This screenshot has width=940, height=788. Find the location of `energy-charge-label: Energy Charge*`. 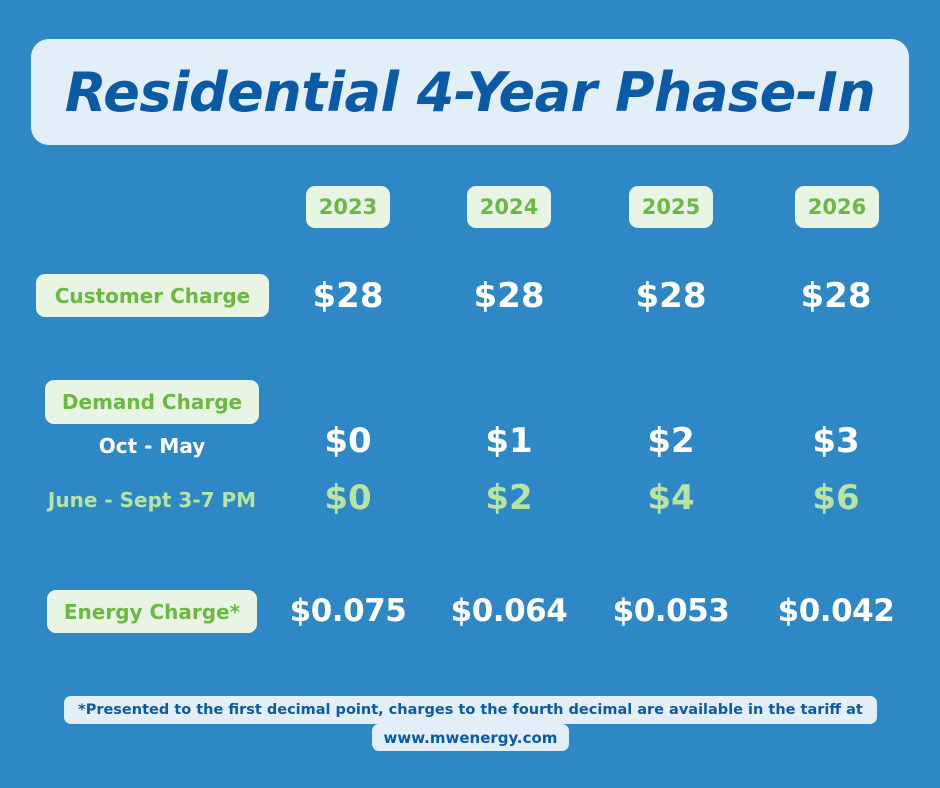

energy-charge-label: Energy Charge* is located at coordinates (152, 611).